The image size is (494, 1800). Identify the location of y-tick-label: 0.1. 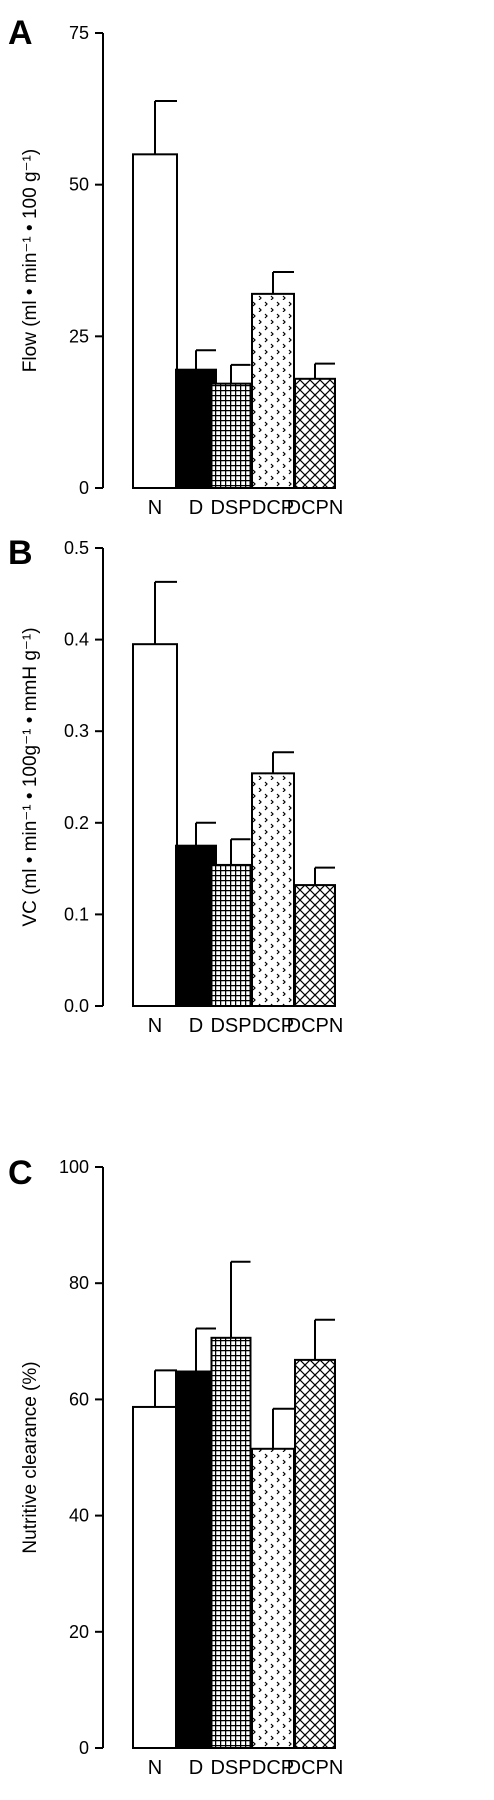
(76, 914).